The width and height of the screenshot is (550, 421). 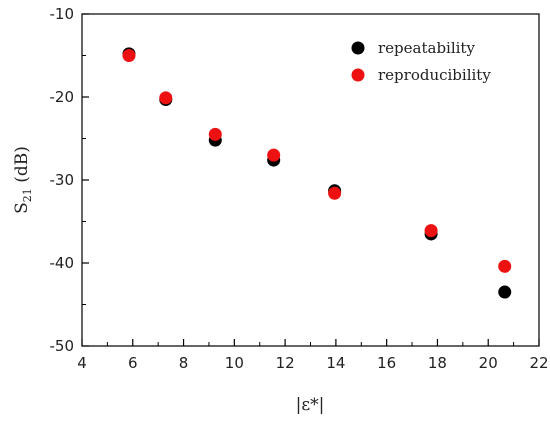 What do you see at coordinates (335, 363) in the screenshot?
I see `x-tick-label: 14` at bounding box center [335, 363].